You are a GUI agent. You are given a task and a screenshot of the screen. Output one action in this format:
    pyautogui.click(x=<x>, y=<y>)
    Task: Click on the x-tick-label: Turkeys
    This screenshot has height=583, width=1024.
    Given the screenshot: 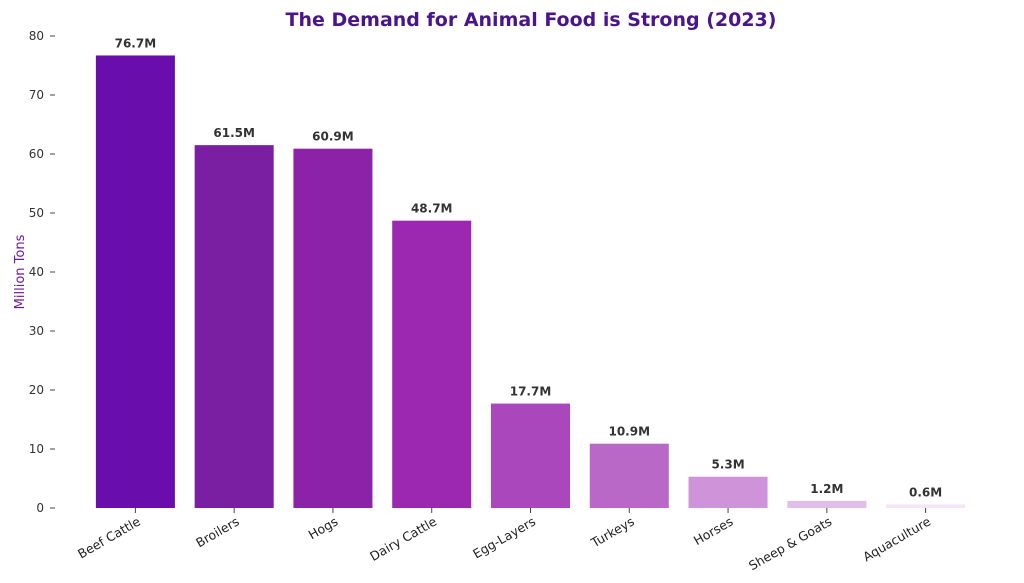 What is the action you would take?
    pyautogui.click(x=612, y=532)
    